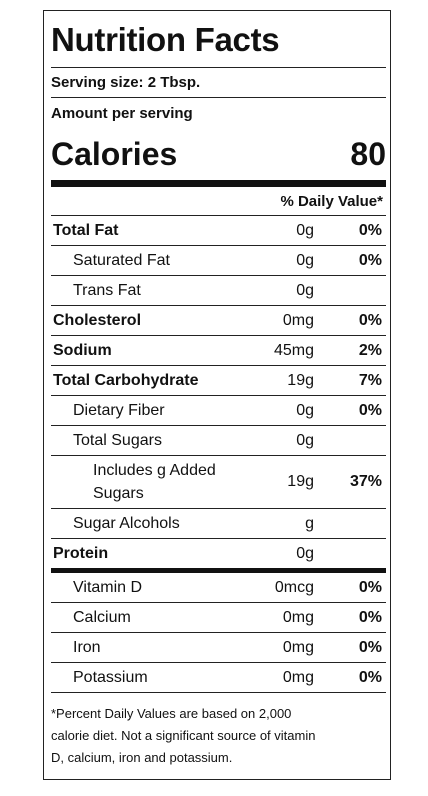  What do you see at coordinates (309, 523) in the screenshot?
I see `nutrient-amount: g` at bounding box center [309, 523].